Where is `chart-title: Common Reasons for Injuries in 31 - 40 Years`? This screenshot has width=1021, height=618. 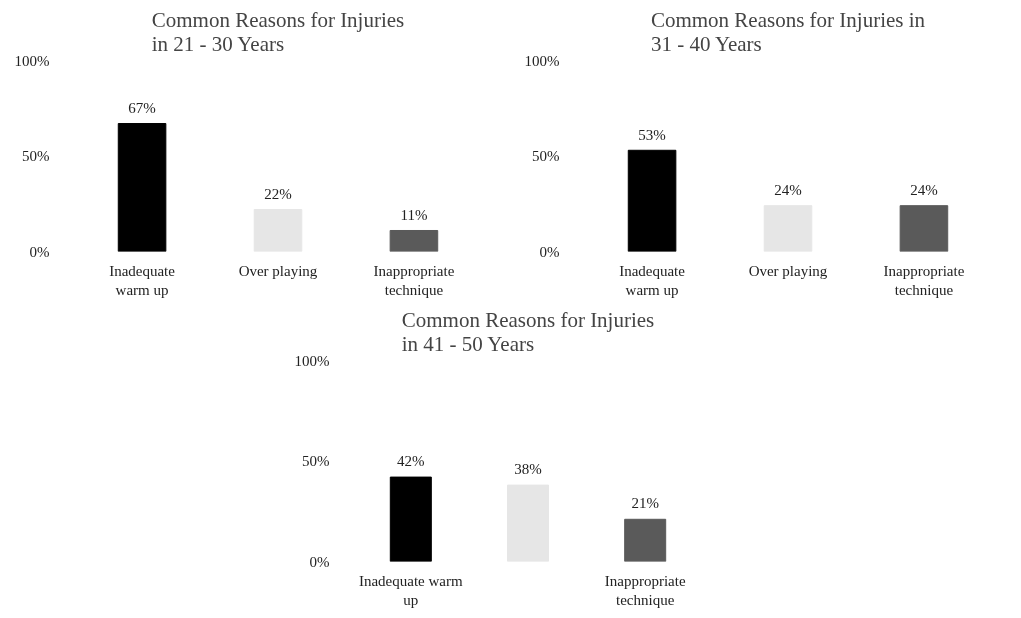
chart-title: Common Reasons for Injuries in 31 - 40 Years is located at coordinates (788, 31).